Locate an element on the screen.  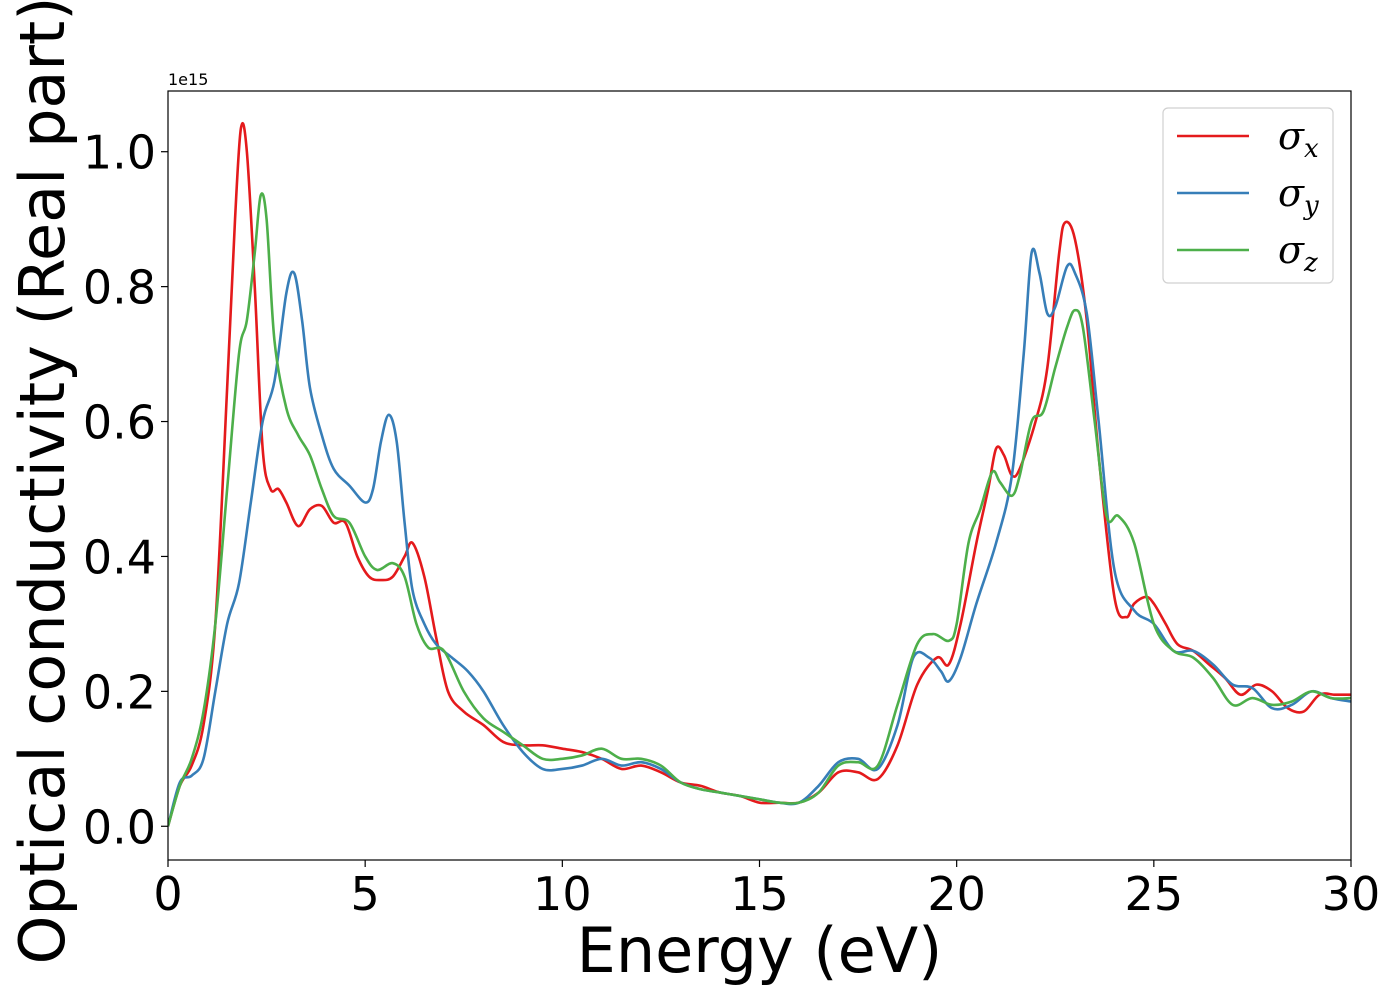
y-tick-label: 0.0 is located at coordinates (119, 827).